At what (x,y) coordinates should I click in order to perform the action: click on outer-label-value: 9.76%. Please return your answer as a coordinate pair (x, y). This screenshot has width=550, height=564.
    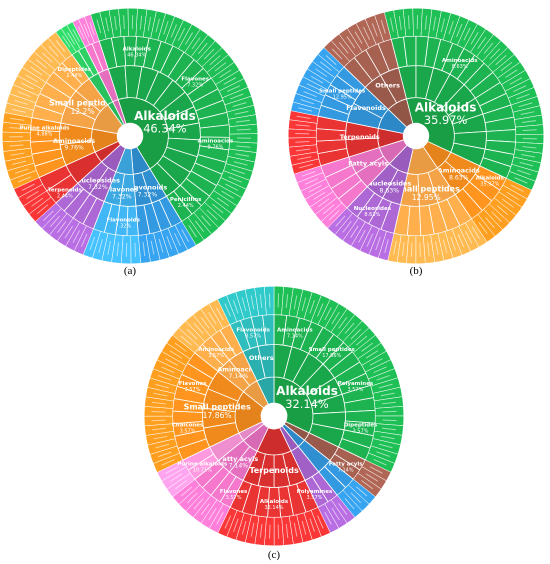
    Looking at the image, I should click on (216, 148).